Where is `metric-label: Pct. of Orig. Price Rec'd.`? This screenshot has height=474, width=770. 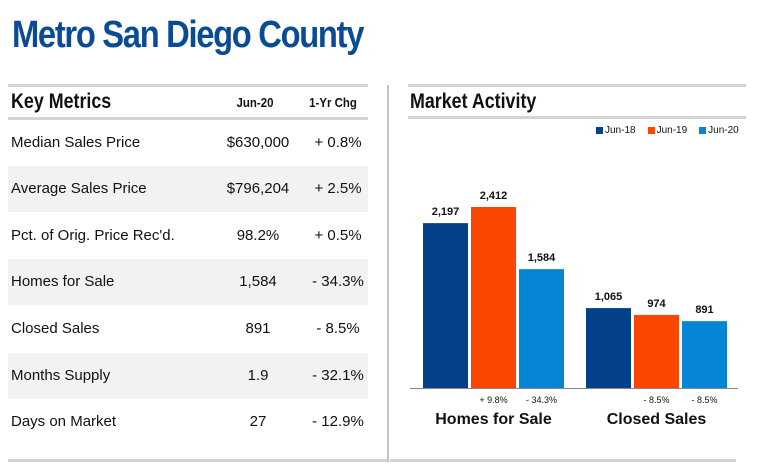 metric-label: Pct. of Orig. Price Rec'd. is located at coordinates (93, 235).